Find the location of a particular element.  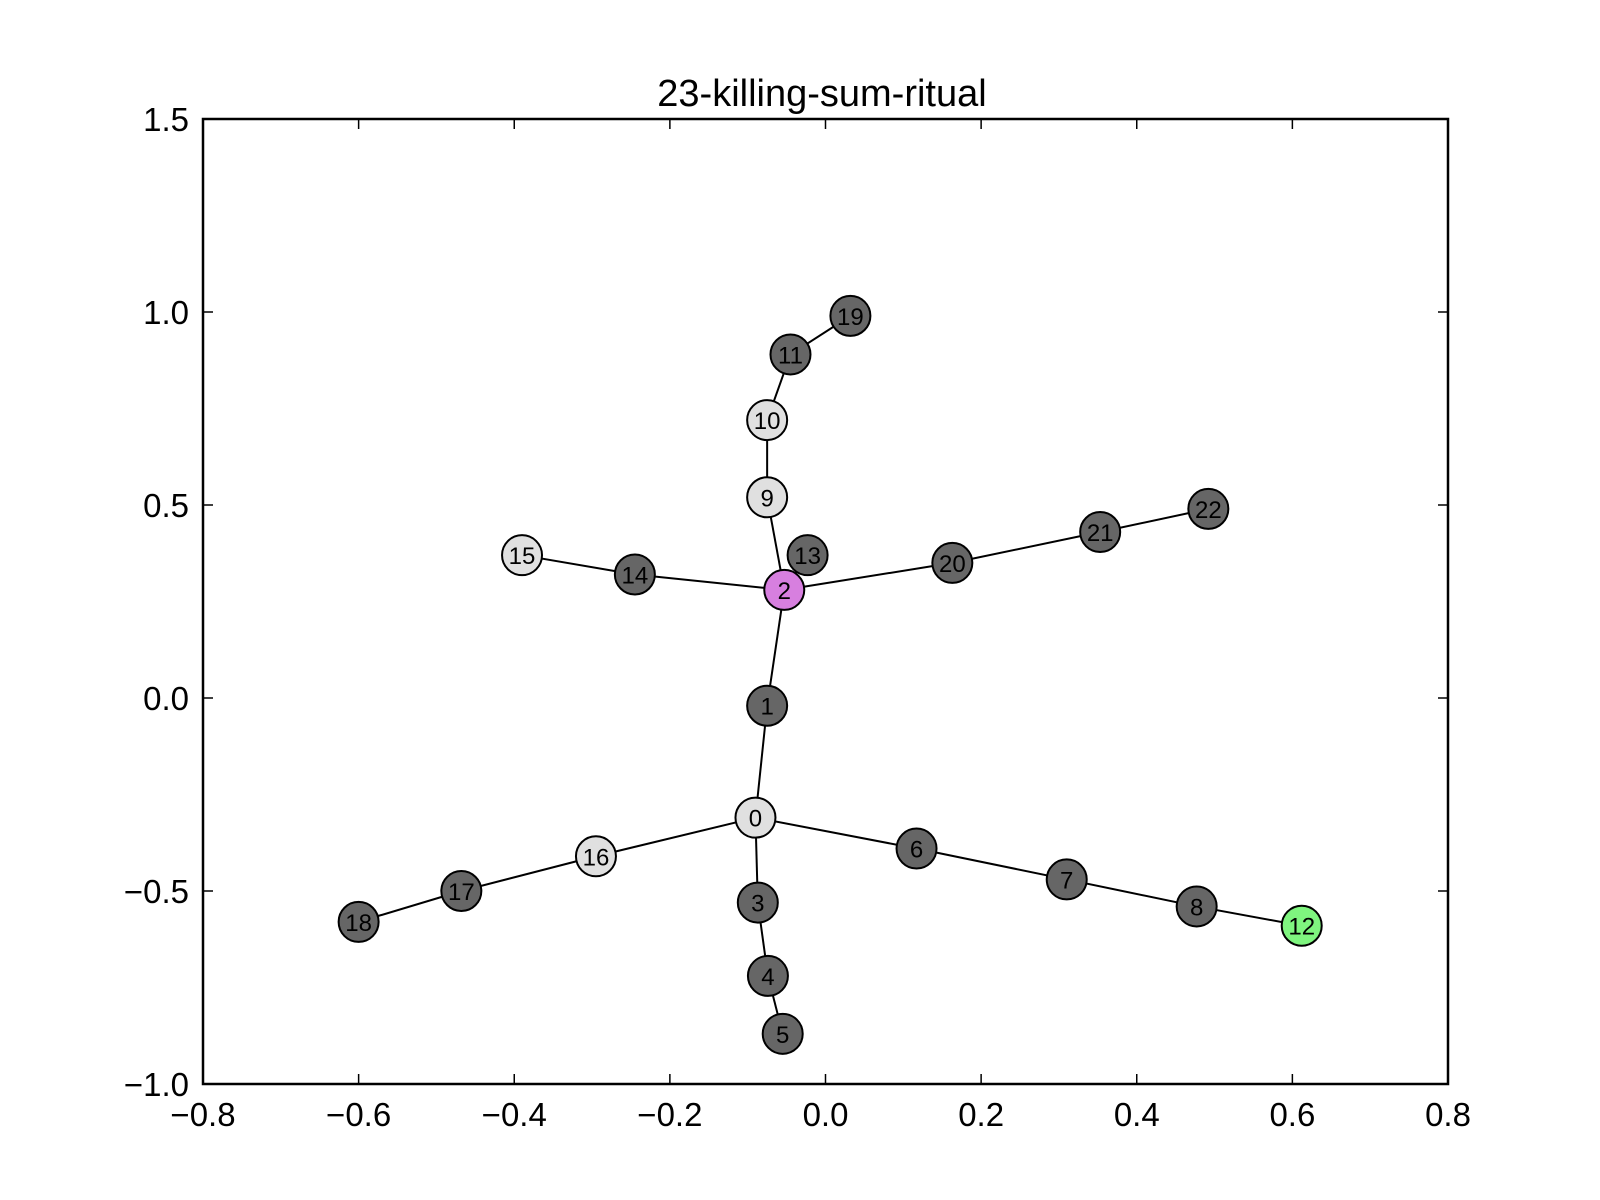

x-tick-label: −0.4 is located at coordinates (514, 1114).